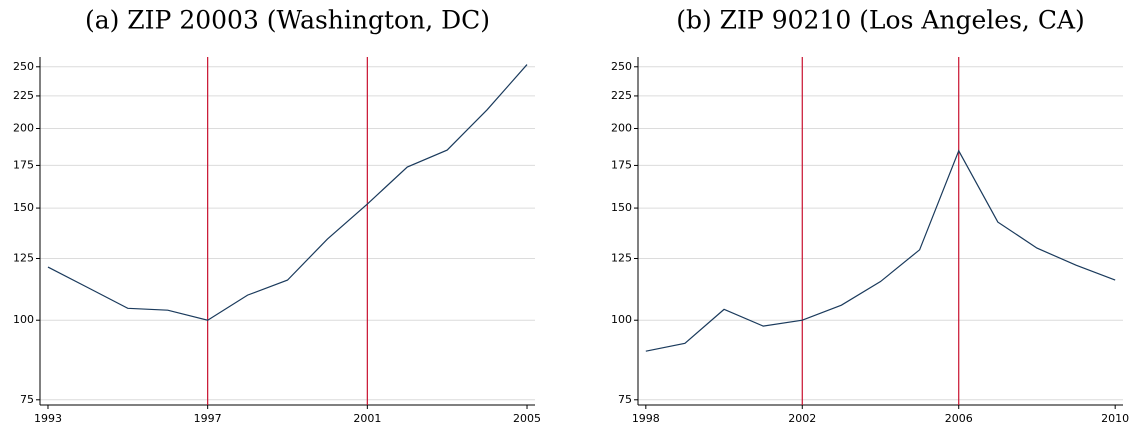 This screenshot has width=1138, height=432. I want to click on chart-title: (b) ZIP 90210 (Los Angeles, CA), so click(880, 20).